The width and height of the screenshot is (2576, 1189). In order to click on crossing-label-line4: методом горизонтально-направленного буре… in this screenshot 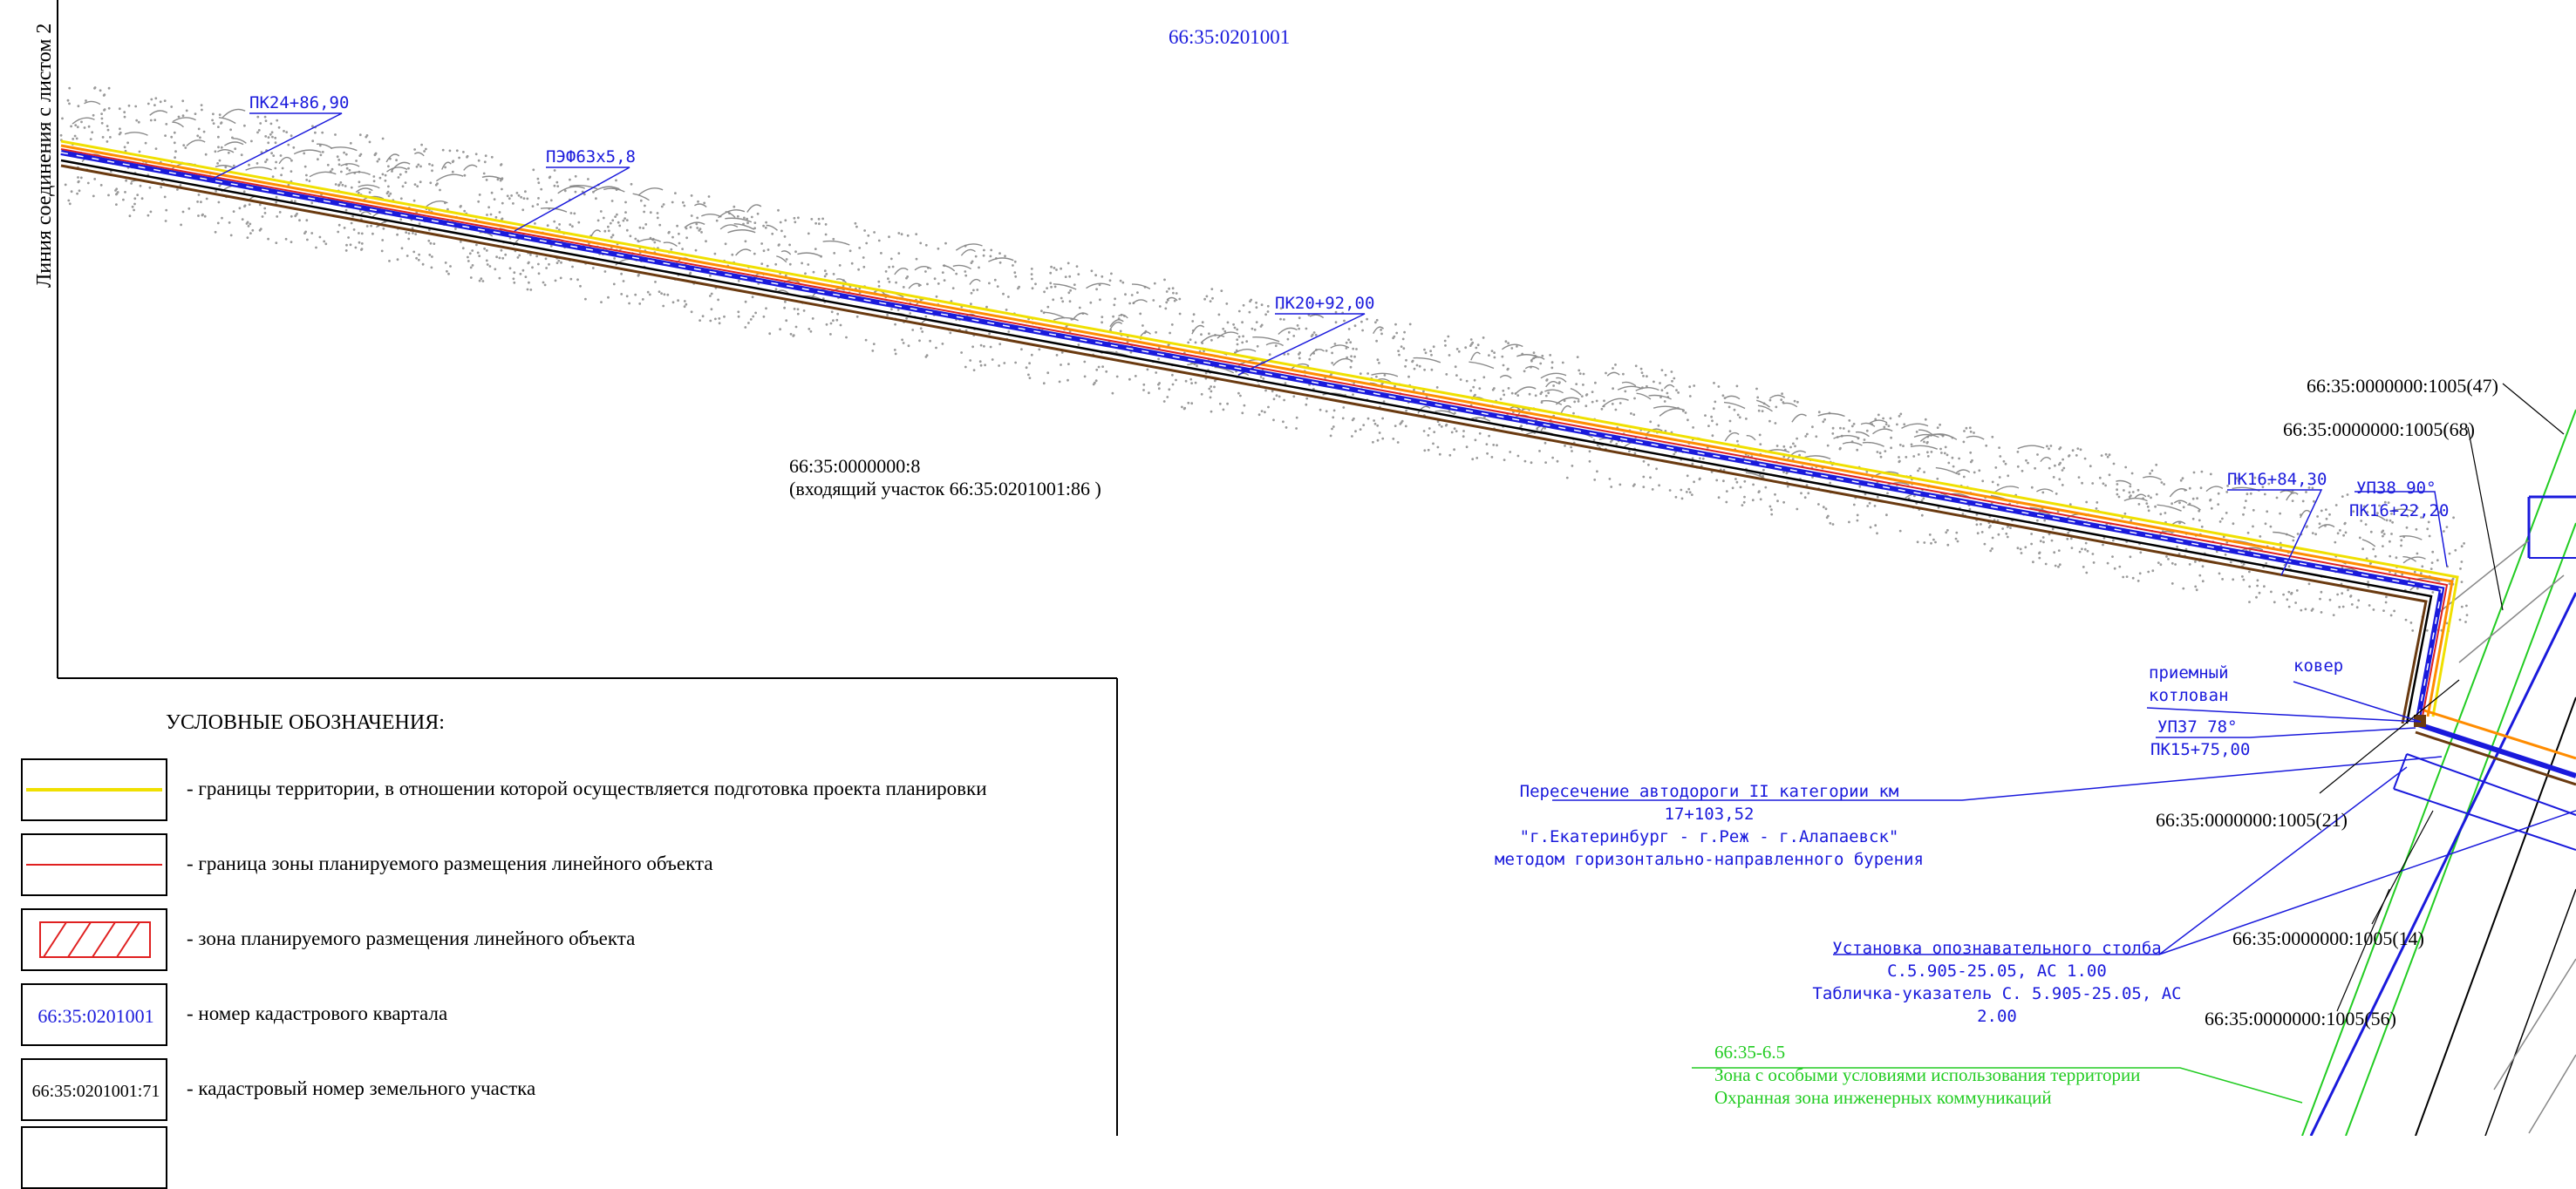, I will do `click(1710, 859)`.